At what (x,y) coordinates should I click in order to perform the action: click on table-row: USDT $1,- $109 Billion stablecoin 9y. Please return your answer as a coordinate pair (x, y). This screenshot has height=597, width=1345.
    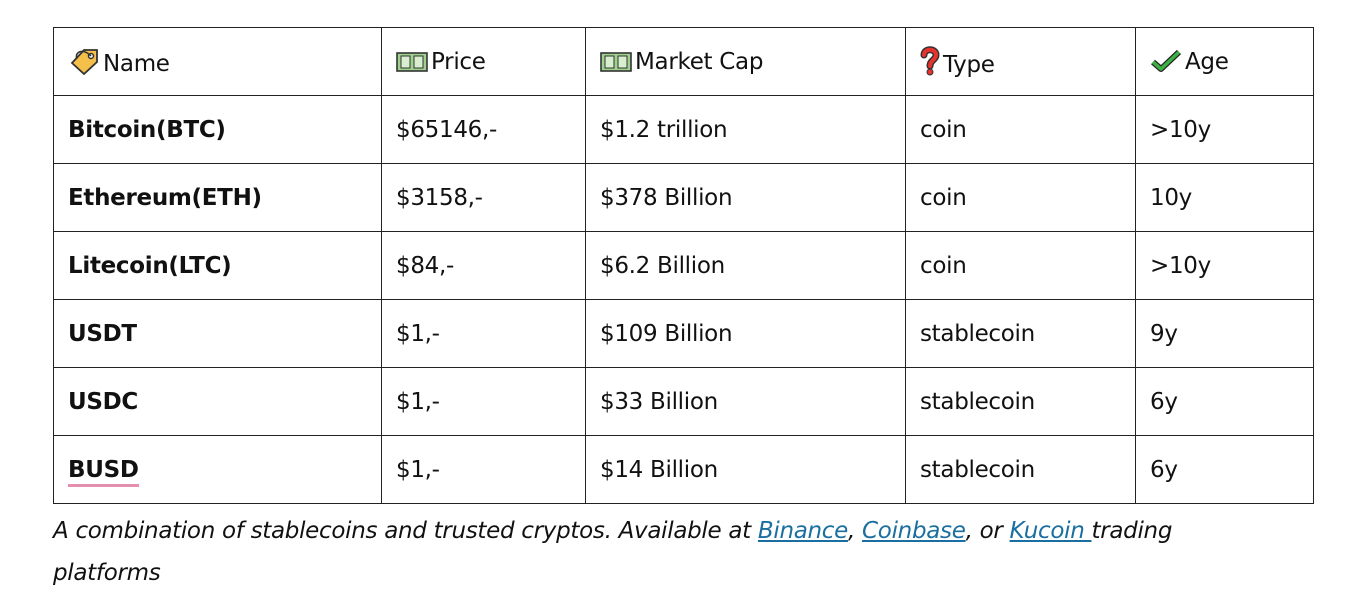
    Looking at the image, I should click on (683, 333).